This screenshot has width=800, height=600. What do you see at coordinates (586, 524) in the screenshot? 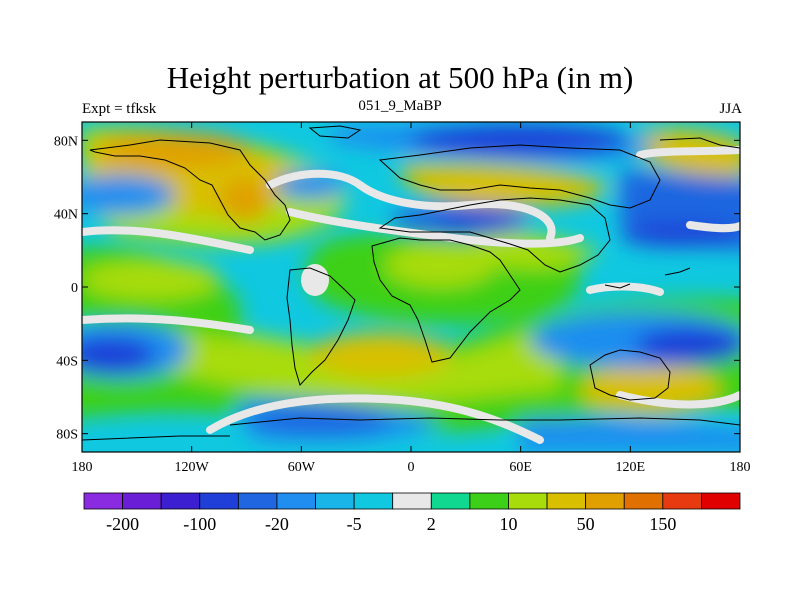
I see `colorbar-tick-label: 50` at bounding box center [586, 524].